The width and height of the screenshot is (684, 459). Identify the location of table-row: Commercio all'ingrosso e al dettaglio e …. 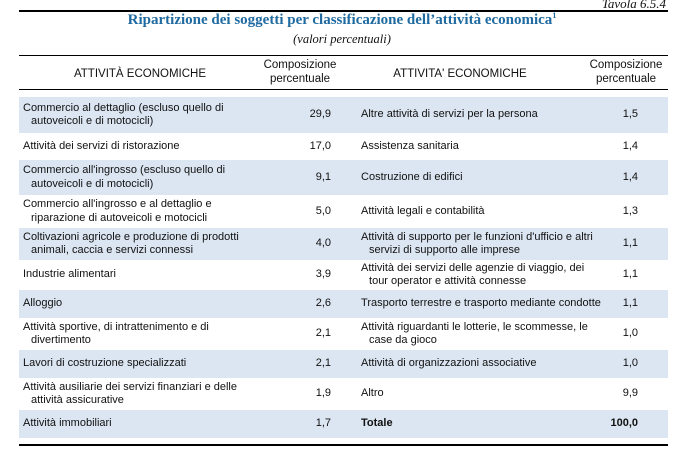
(343, 211).